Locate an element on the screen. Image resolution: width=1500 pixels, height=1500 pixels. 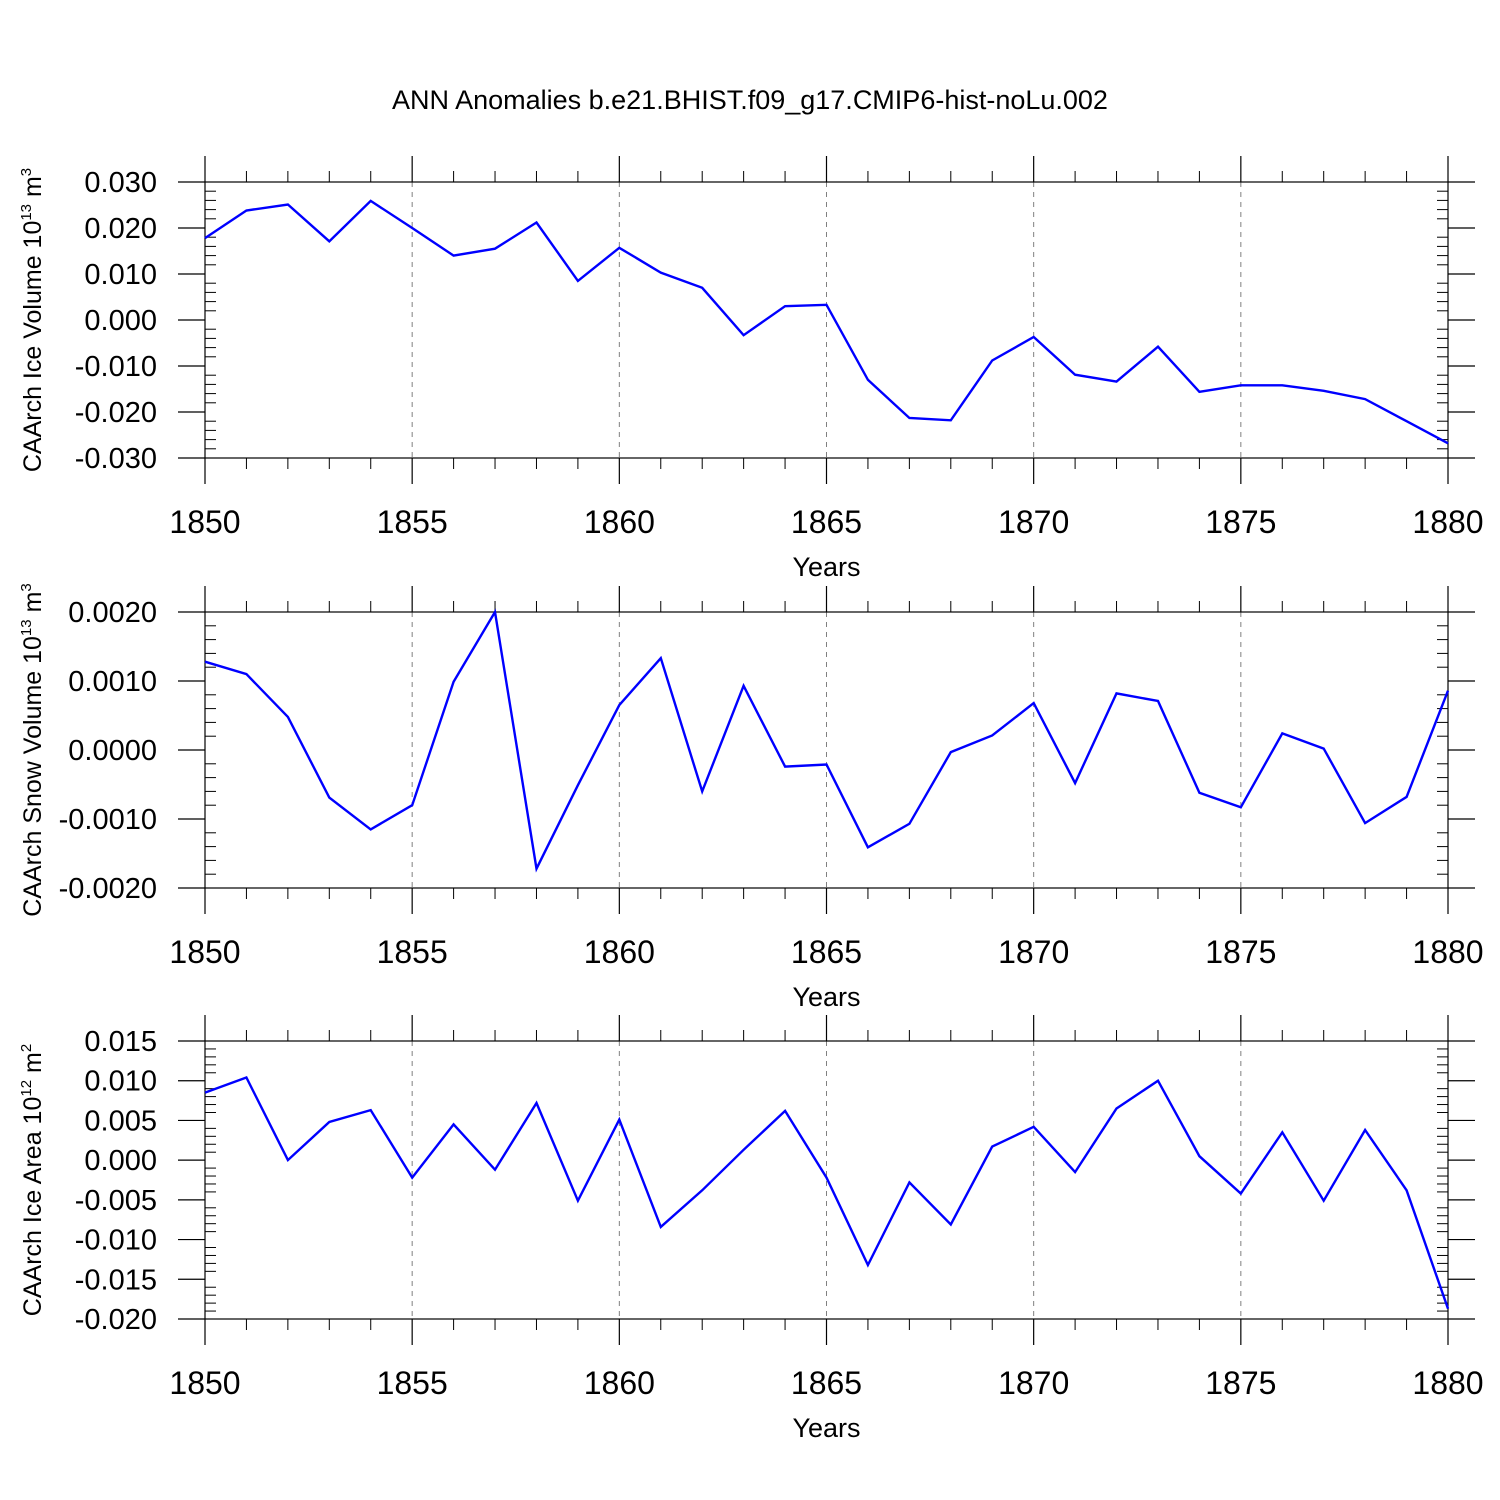
y-tick-label: -0.0020 is located at coordinates (108, 889).